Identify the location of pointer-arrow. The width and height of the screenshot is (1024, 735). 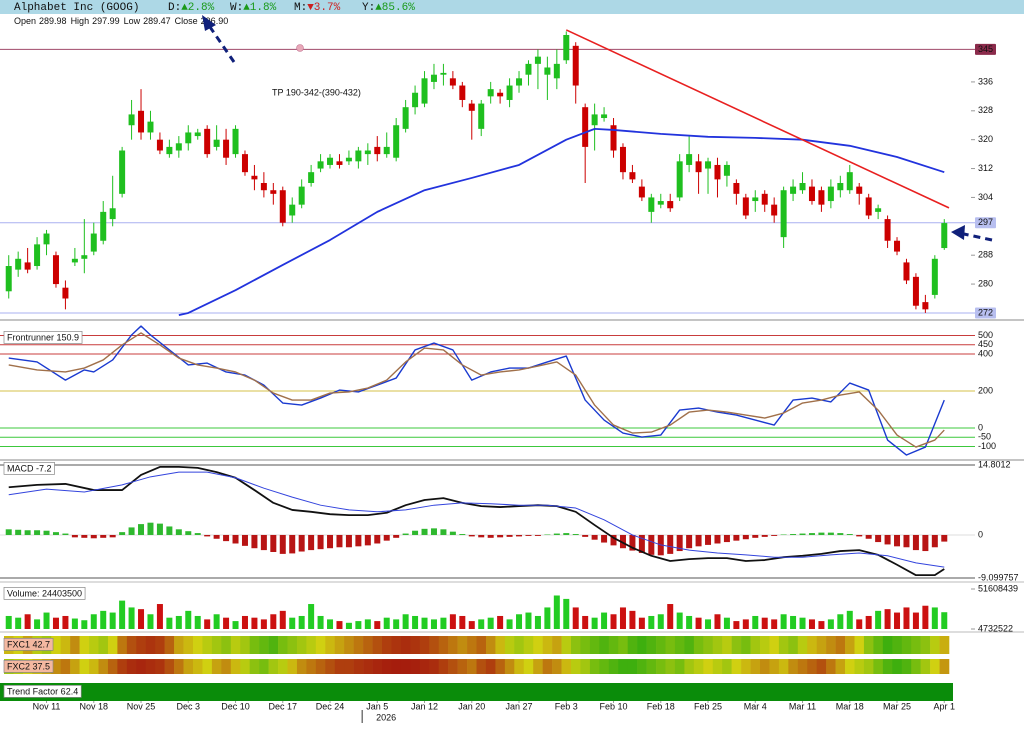
(978, 237).